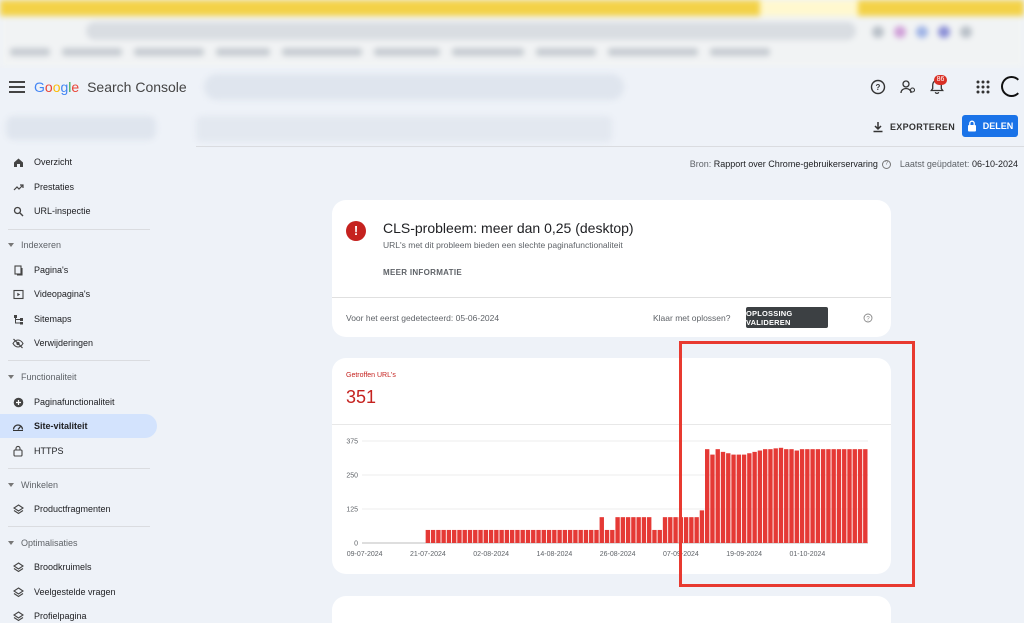 The width and height of the screenshot is (1024, 623). What do you see at coordinates (908, 87) in the screenshot?
I see `manage-users-icon` at bounding box center [908, 87].